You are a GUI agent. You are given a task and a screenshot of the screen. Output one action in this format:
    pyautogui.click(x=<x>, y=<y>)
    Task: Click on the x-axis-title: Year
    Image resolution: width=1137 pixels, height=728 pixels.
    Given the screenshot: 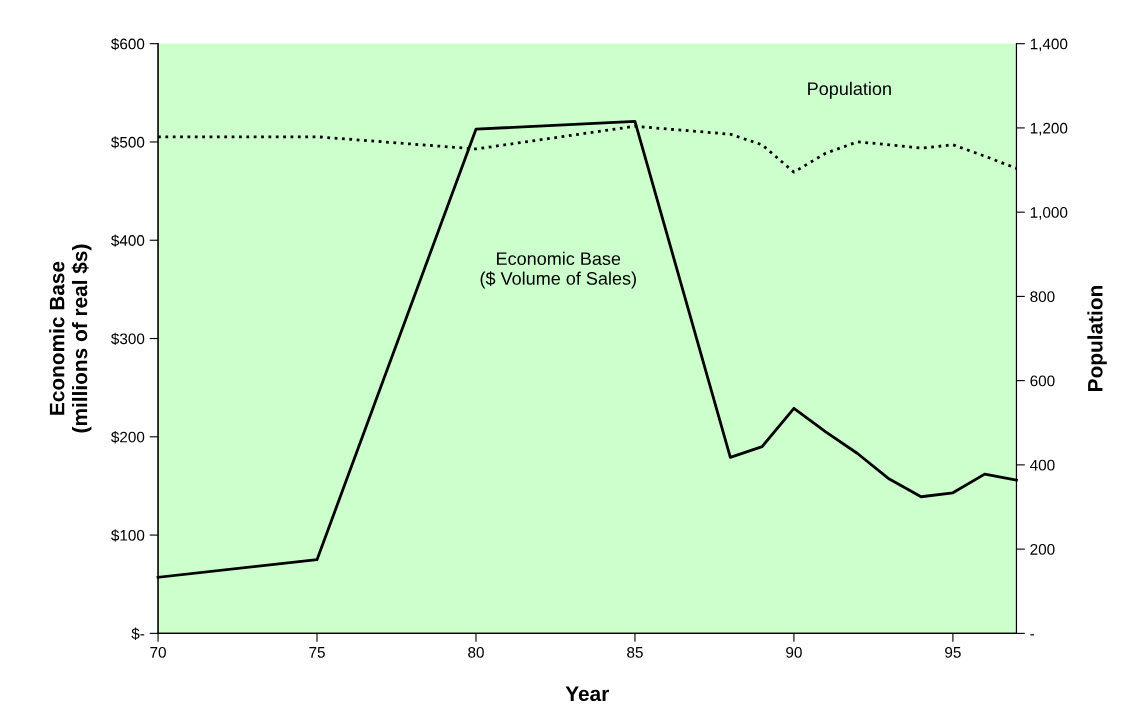 What is the action you would take?
    pyautogui.click(x=587, y=694)
    